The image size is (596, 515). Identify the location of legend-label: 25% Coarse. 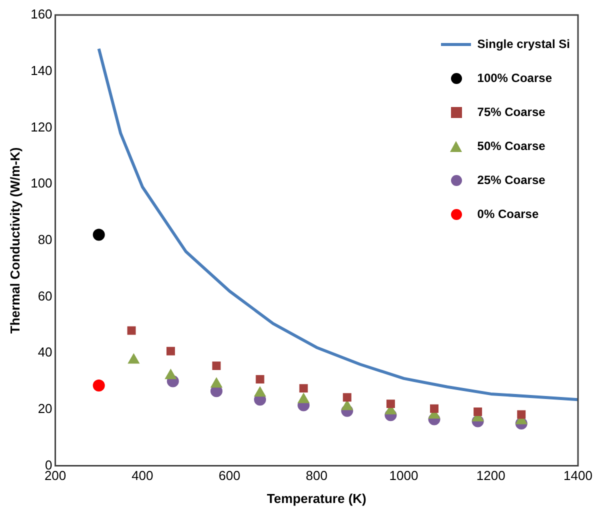
(511, 180).